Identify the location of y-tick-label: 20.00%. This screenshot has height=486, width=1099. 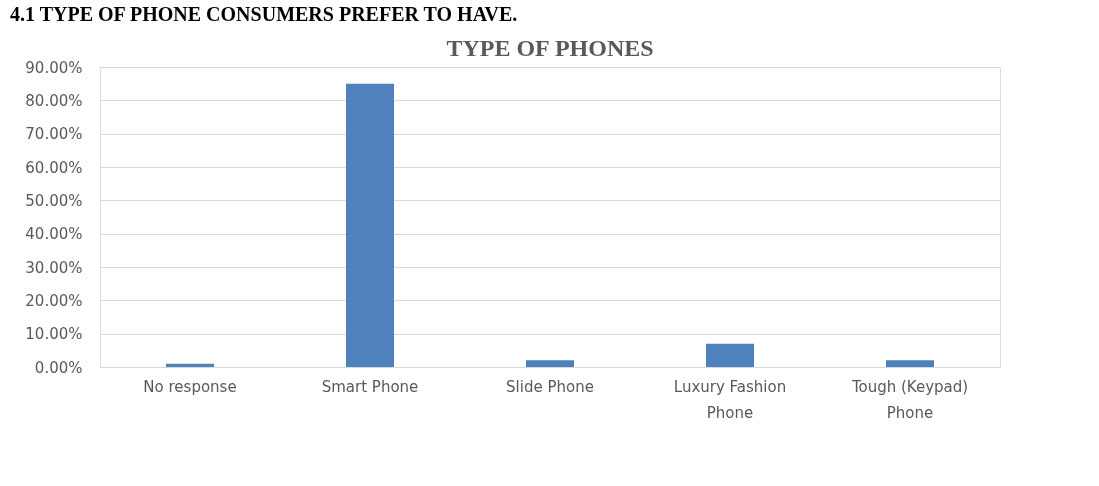
(54, 300).